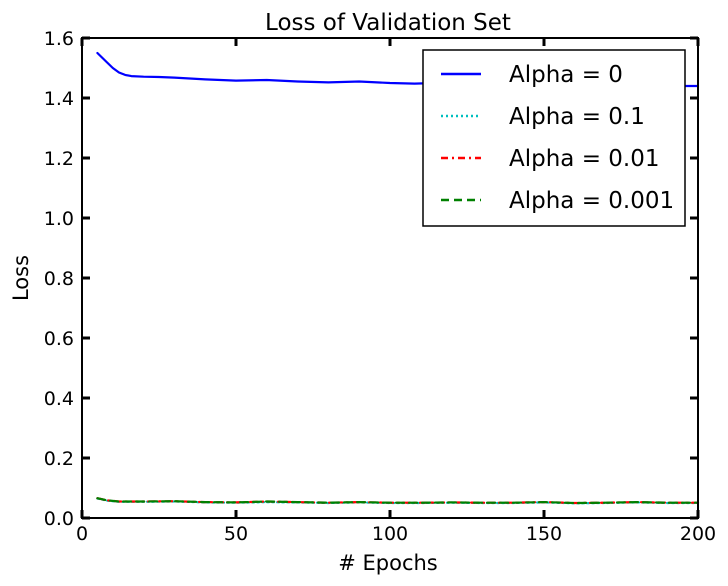 The width and height of the screenshot is (728, 586). I want to click on y-tick-label-7: 1.4, so click(59, 99).